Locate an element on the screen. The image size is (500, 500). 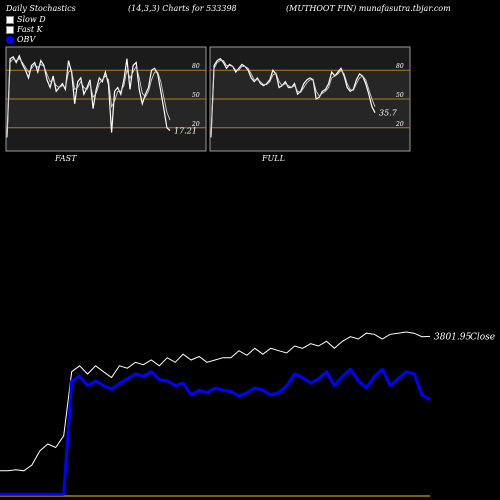
full-level-label-20: 20 is located at coordinates (399, 124).